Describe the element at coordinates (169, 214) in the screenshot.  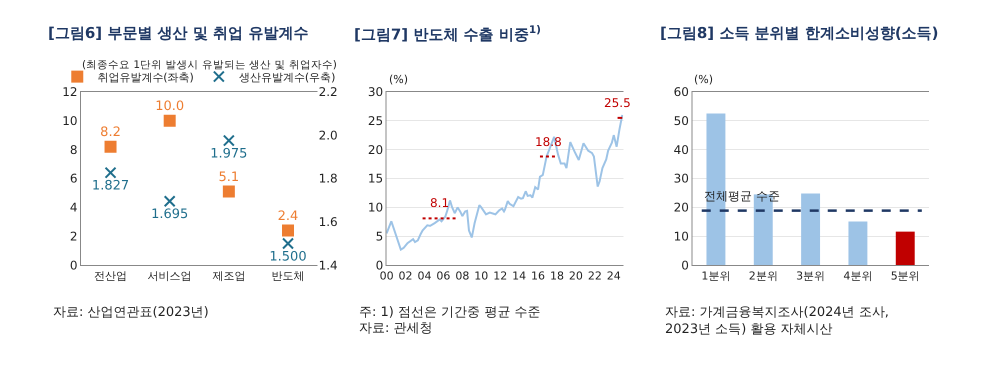
I see `data-label: 1.695` at that location.